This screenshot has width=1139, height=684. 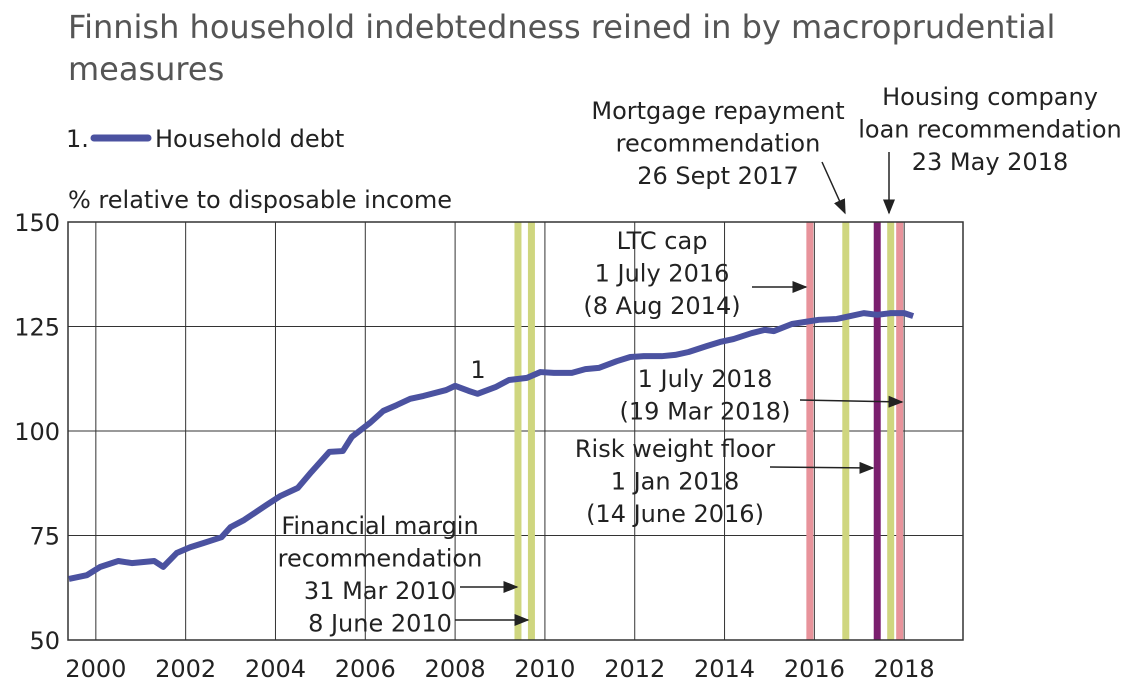 What do you see at coordinates (365, 669) in the screenshot?
I see `x-tick-label: 2006` at bounding box center [365, 669].